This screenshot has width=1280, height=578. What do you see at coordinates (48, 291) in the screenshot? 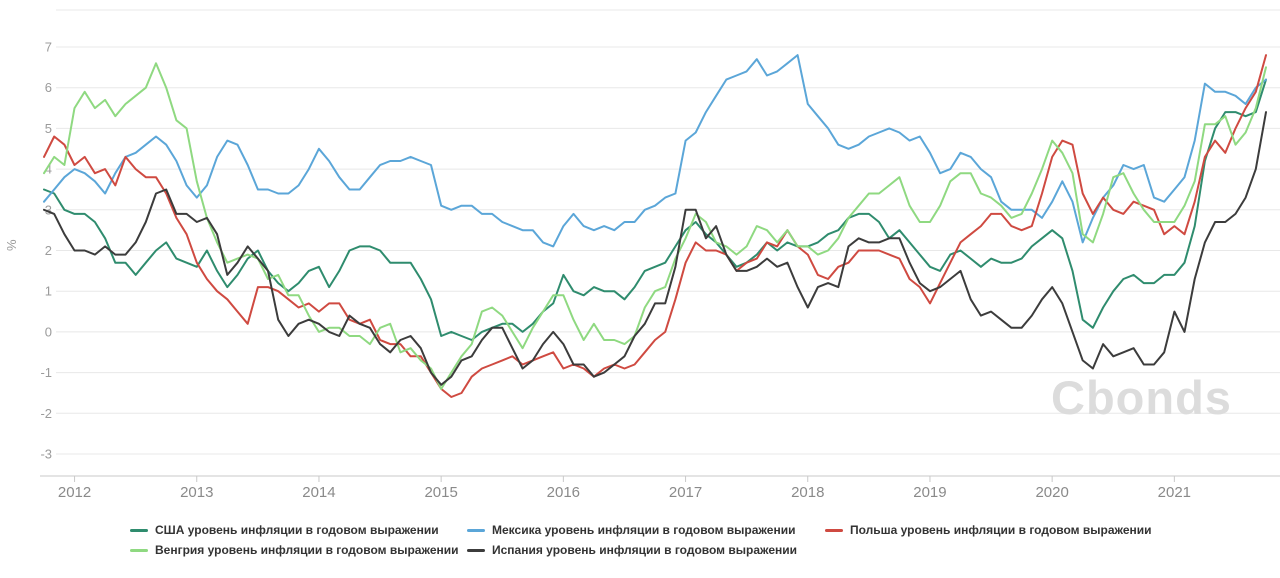
I see `y-axis-label-1: 1` at bounding box center [48, 291].